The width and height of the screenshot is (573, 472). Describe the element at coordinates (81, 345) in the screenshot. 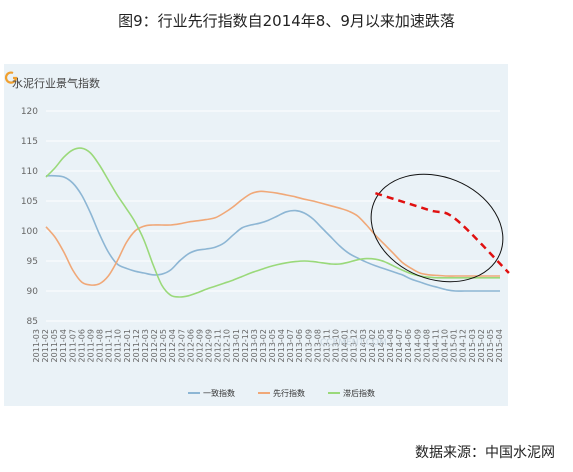

I see `x-tick-label: 2011-06` at that location.